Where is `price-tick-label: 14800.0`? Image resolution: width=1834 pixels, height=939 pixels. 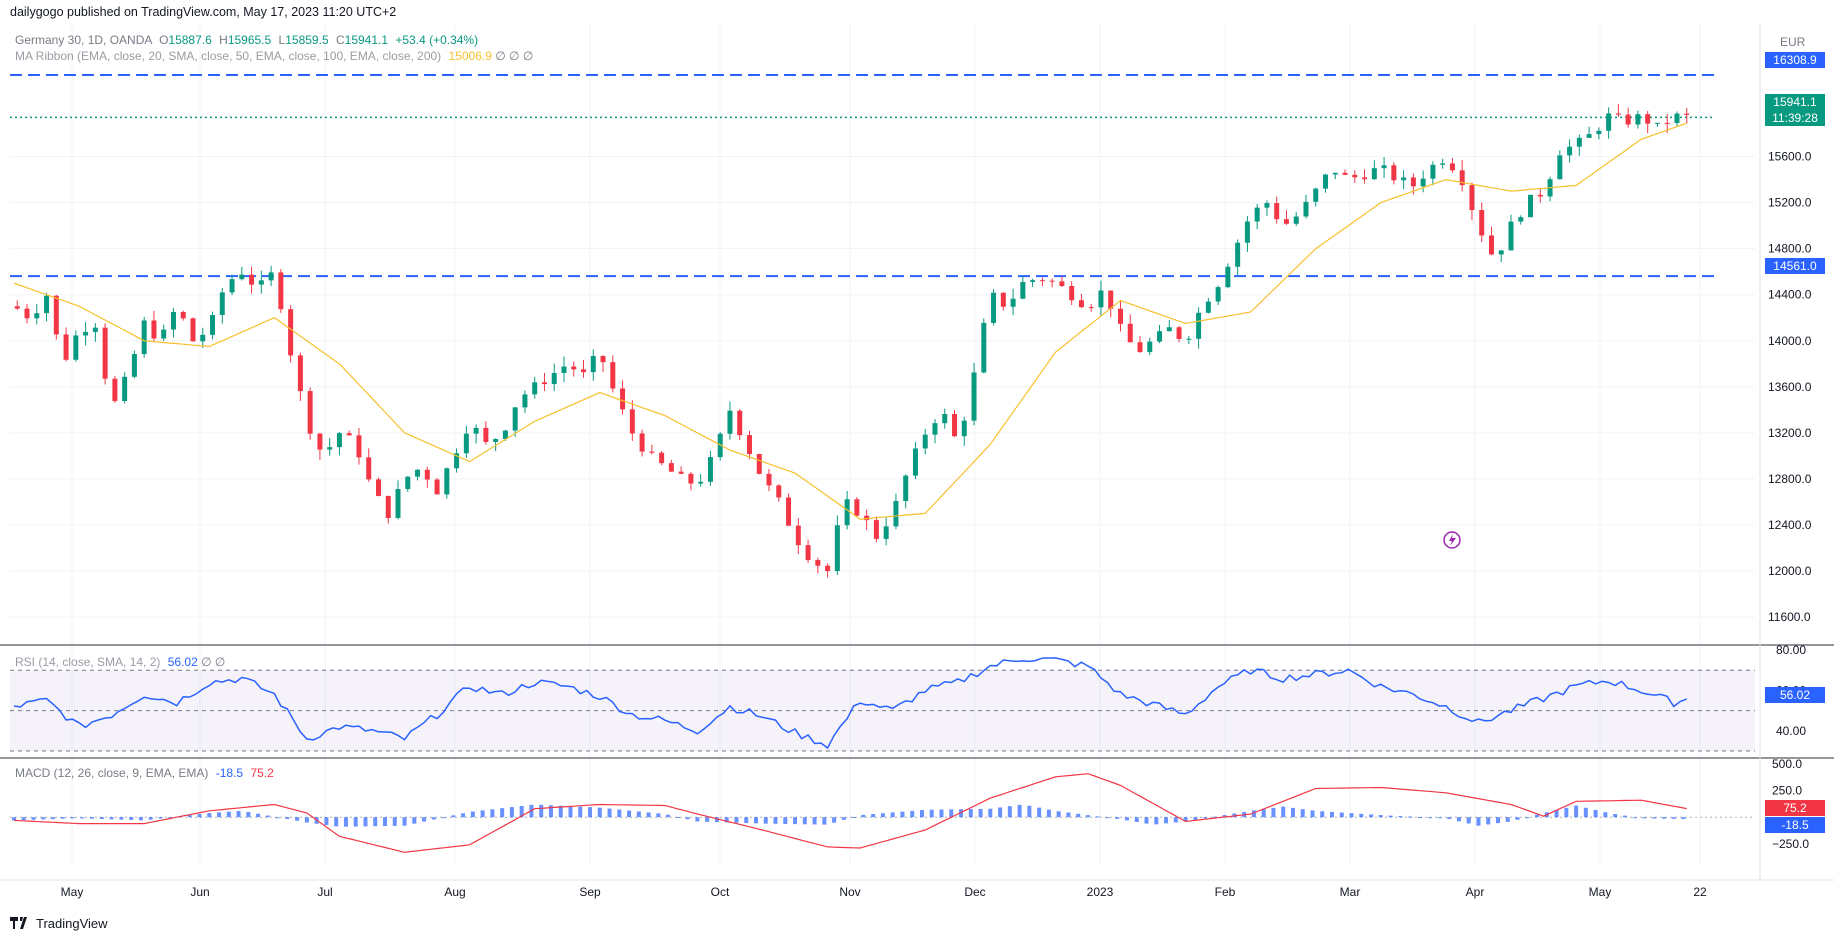 price-tick-label: 14800.0 is located at coordinates (1790, 249).